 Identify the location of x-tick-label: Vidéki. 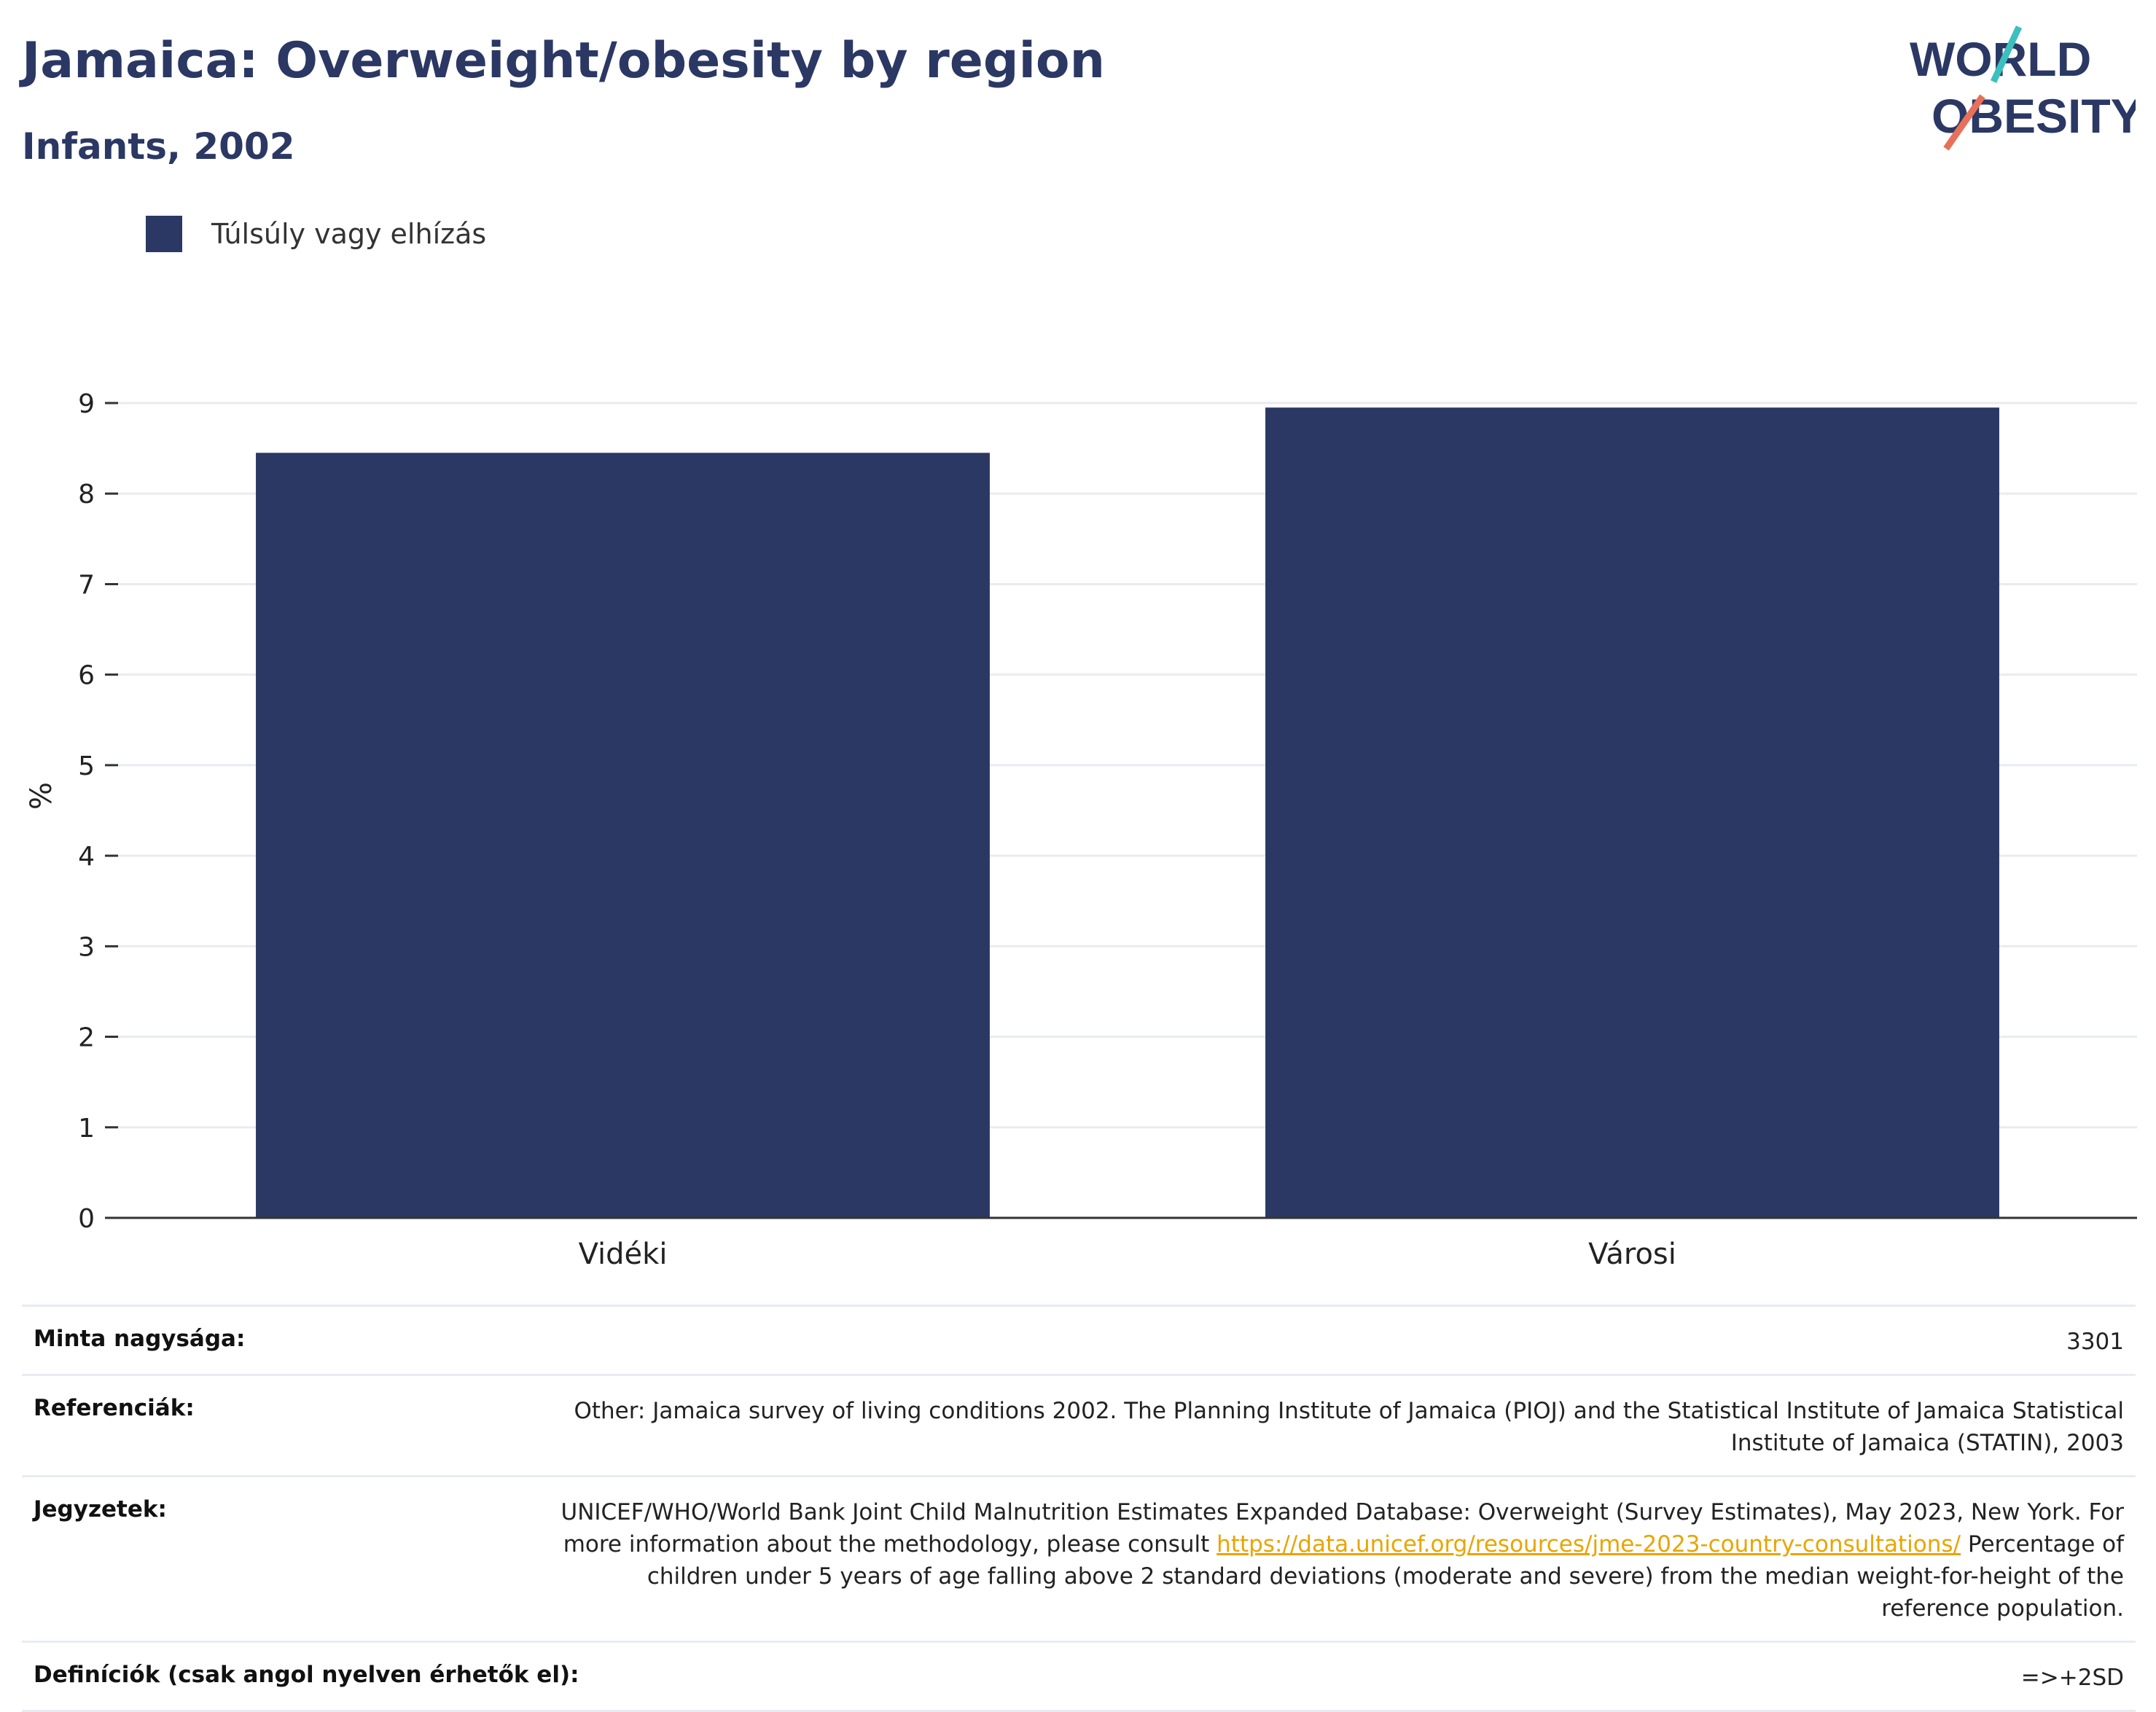
(623, 1254).